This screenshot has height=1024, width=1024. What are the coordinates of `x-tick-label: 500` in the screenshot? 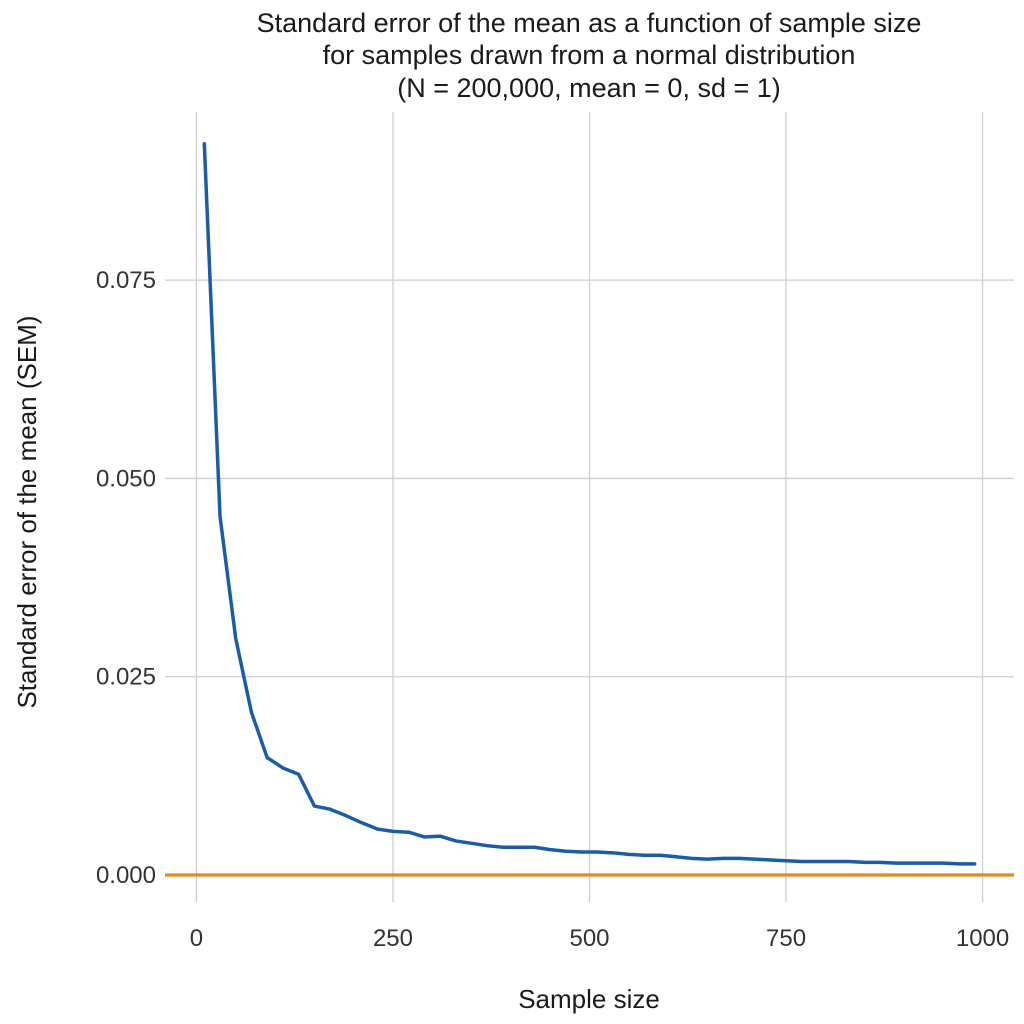 It's located at (589, 938).